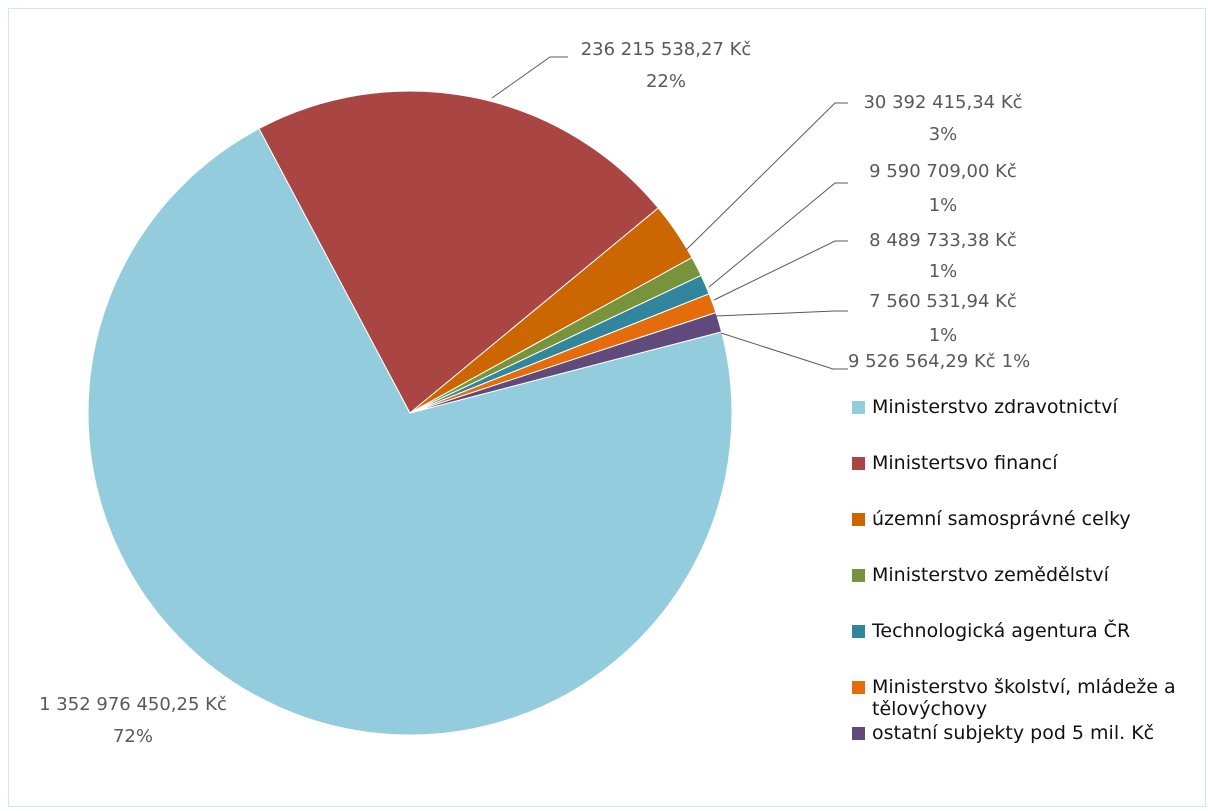  I want to click on legend-item: Technologická agentura ČR, so click(1027, 631).